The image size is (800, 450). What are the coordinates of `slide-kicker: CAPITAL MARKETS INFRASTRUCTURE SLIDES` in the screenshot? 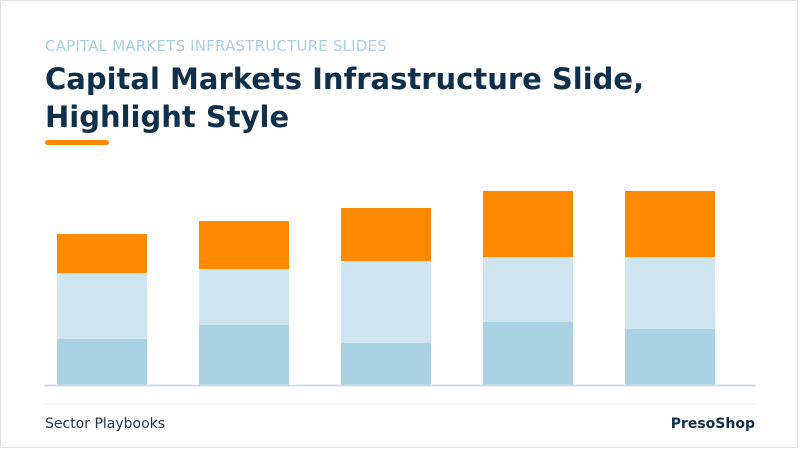 It's located at (216, 46).